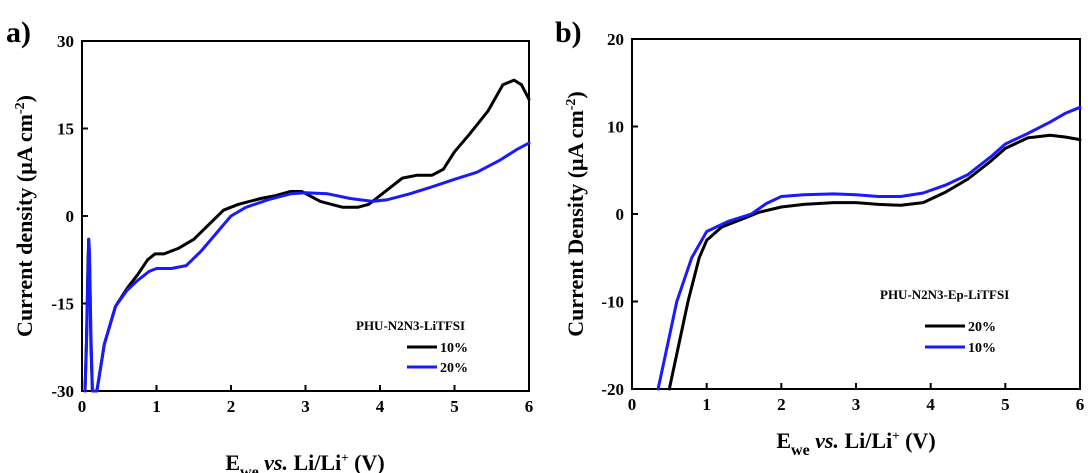 This screenshot has height=473, width=1088. Describe the element at coordinates (231, 406) in the screenshot. I see `panel-a-x-tick-label: 2` at that location.